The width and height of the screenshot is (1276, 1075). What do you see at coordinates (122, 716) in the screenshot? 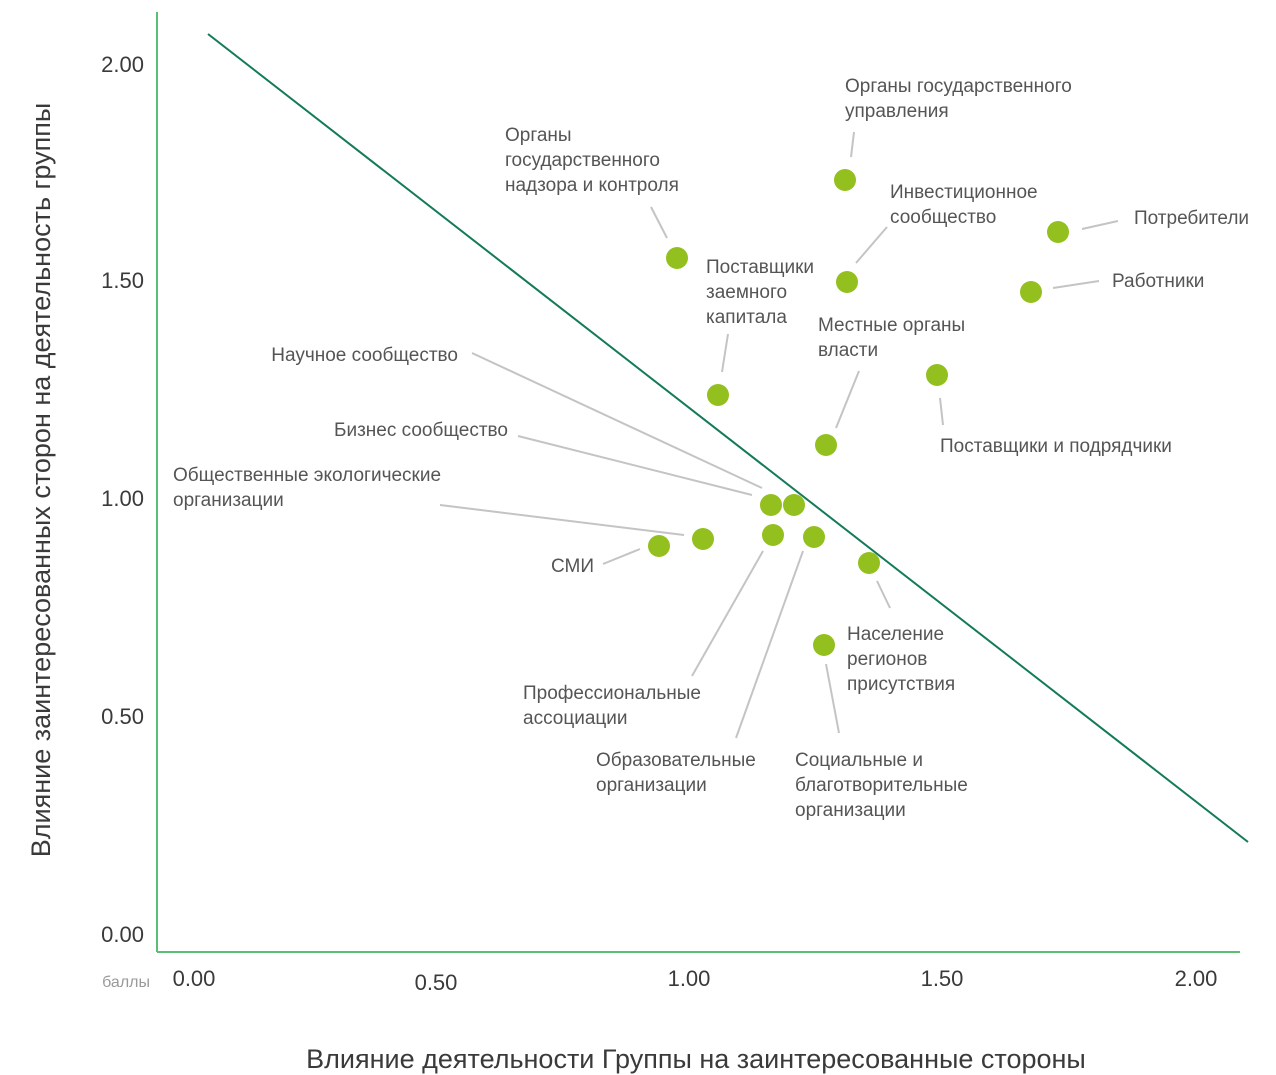
I see `y-tick-label: 0.50` at bounding box center [122, 716].